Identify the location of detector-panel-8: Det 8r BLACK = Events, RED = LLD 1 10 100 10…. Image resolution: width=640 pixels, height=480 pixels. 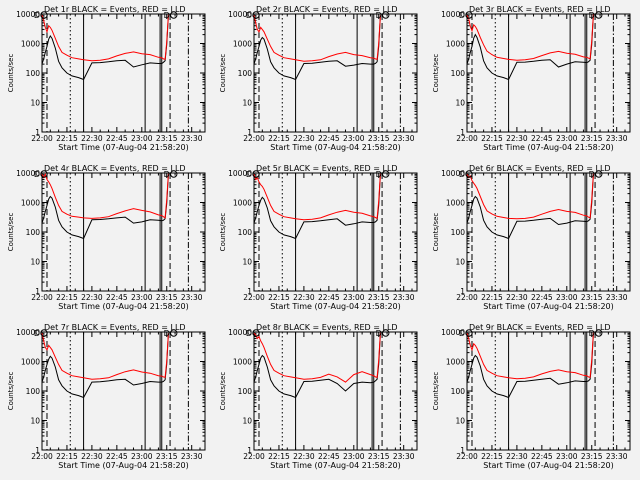
(318, 396).